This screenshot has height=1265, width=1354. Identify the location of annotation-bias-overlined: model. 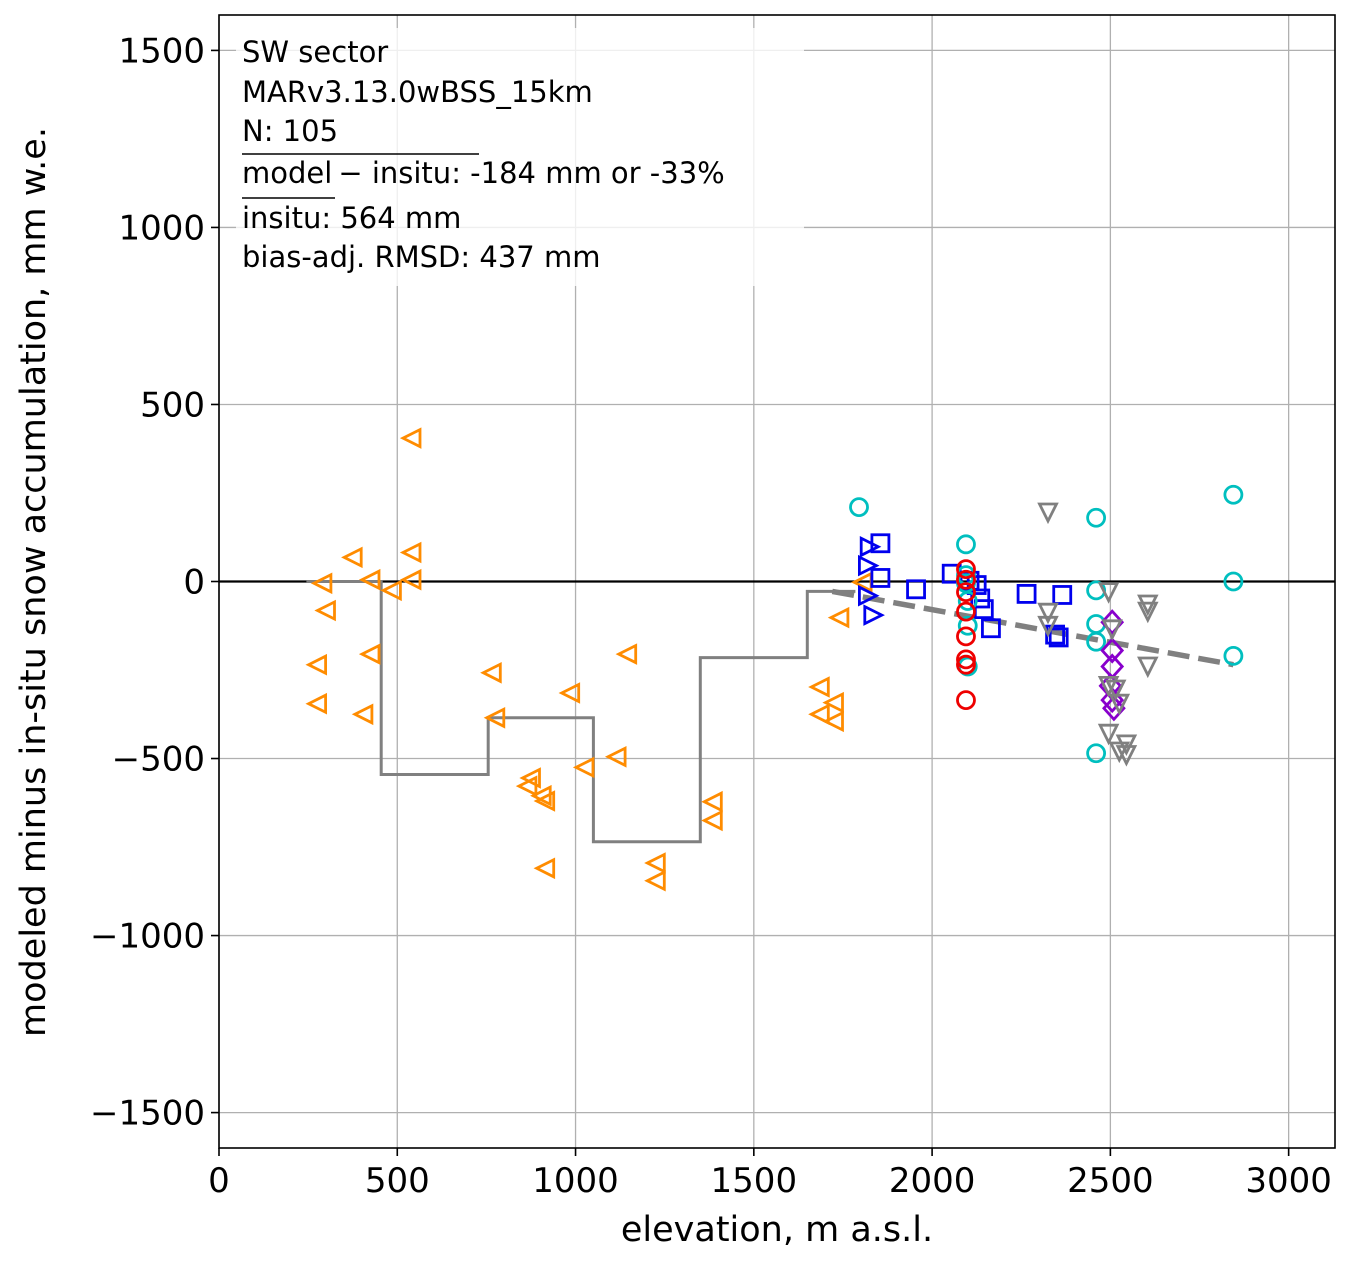
(287, 173).